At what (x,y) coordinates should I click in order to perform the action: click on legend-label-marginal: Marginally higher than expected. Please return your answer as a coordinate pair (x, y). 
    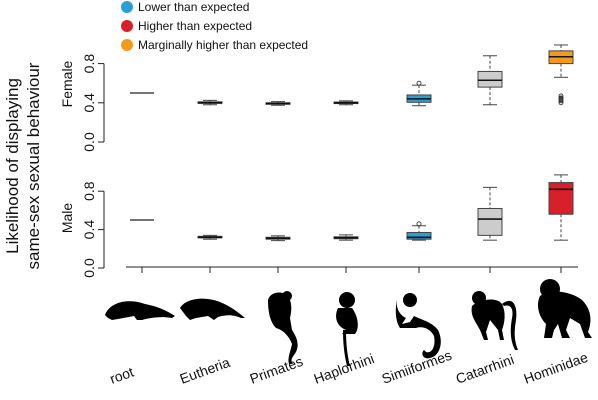
    Looking at the image, I should click on (223, 45).